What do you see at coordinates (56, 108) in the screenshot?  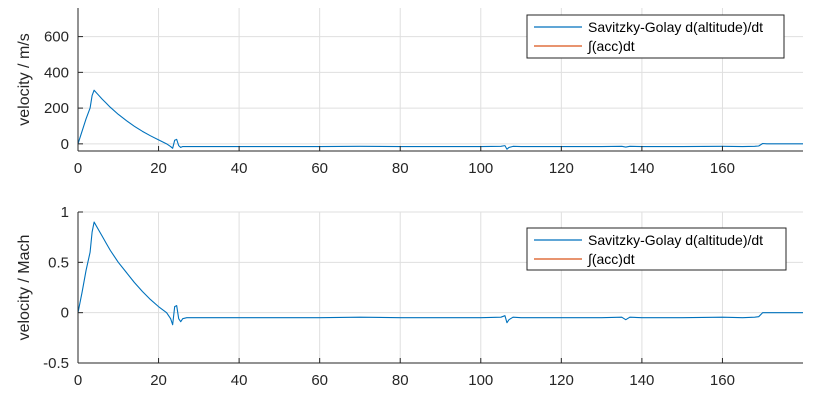 I see `y-tick-label: 200` at bounding box center [56, 108].